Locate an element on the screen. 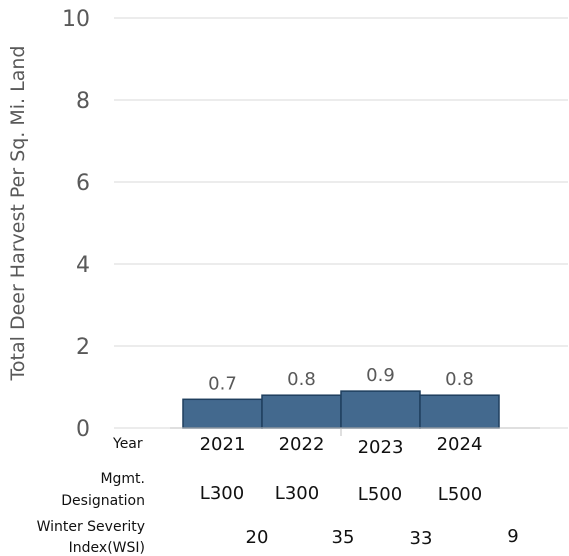  mgmt-header-line2: Designation is located at coordinates (103, 501).